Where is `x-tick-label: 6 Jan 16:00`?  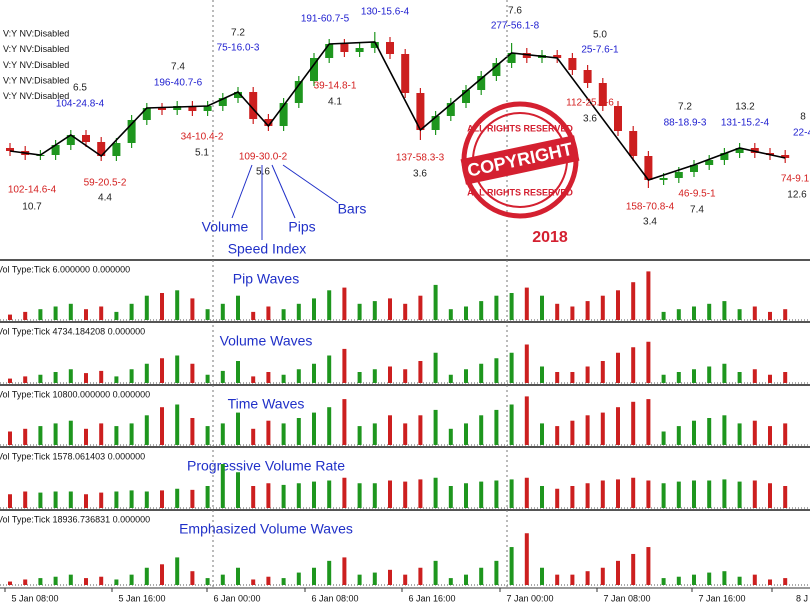 x-tick-label: 6 Jan 16:00 is located at coordinates (431, 598).